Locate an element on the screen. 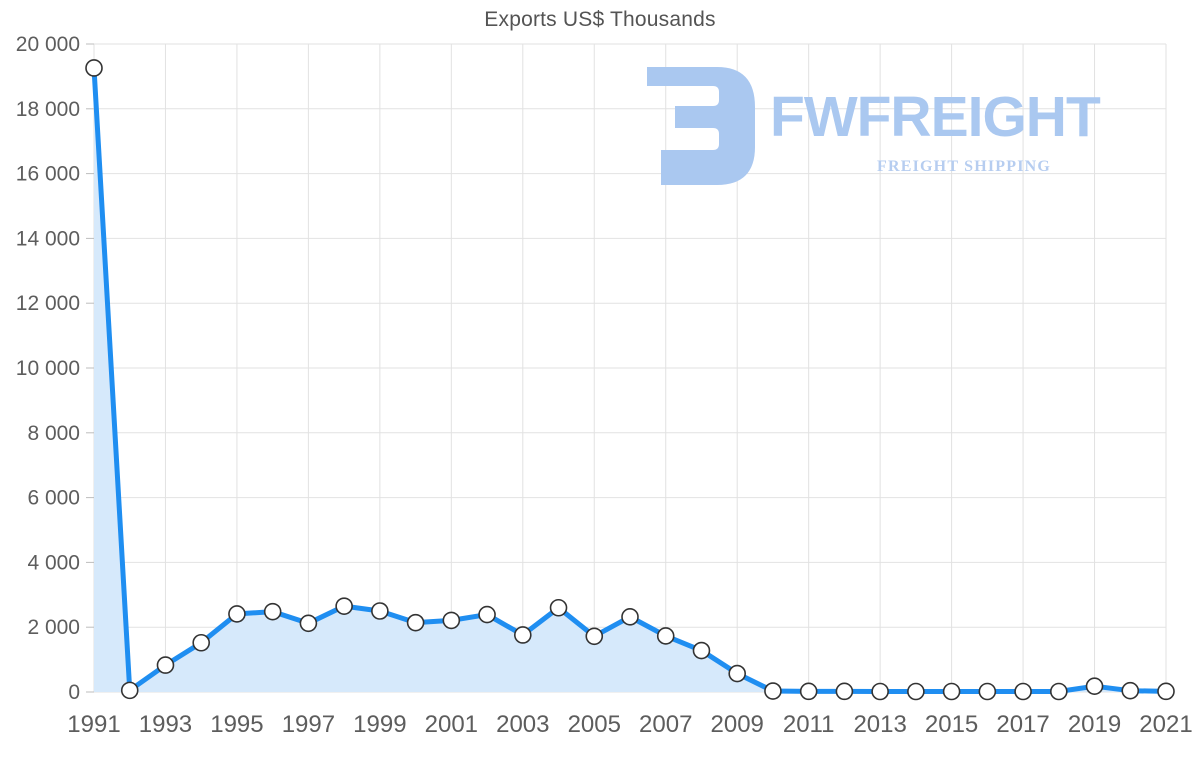  x-axis-tick-label: 1995 is located at coordinates (236, 724).